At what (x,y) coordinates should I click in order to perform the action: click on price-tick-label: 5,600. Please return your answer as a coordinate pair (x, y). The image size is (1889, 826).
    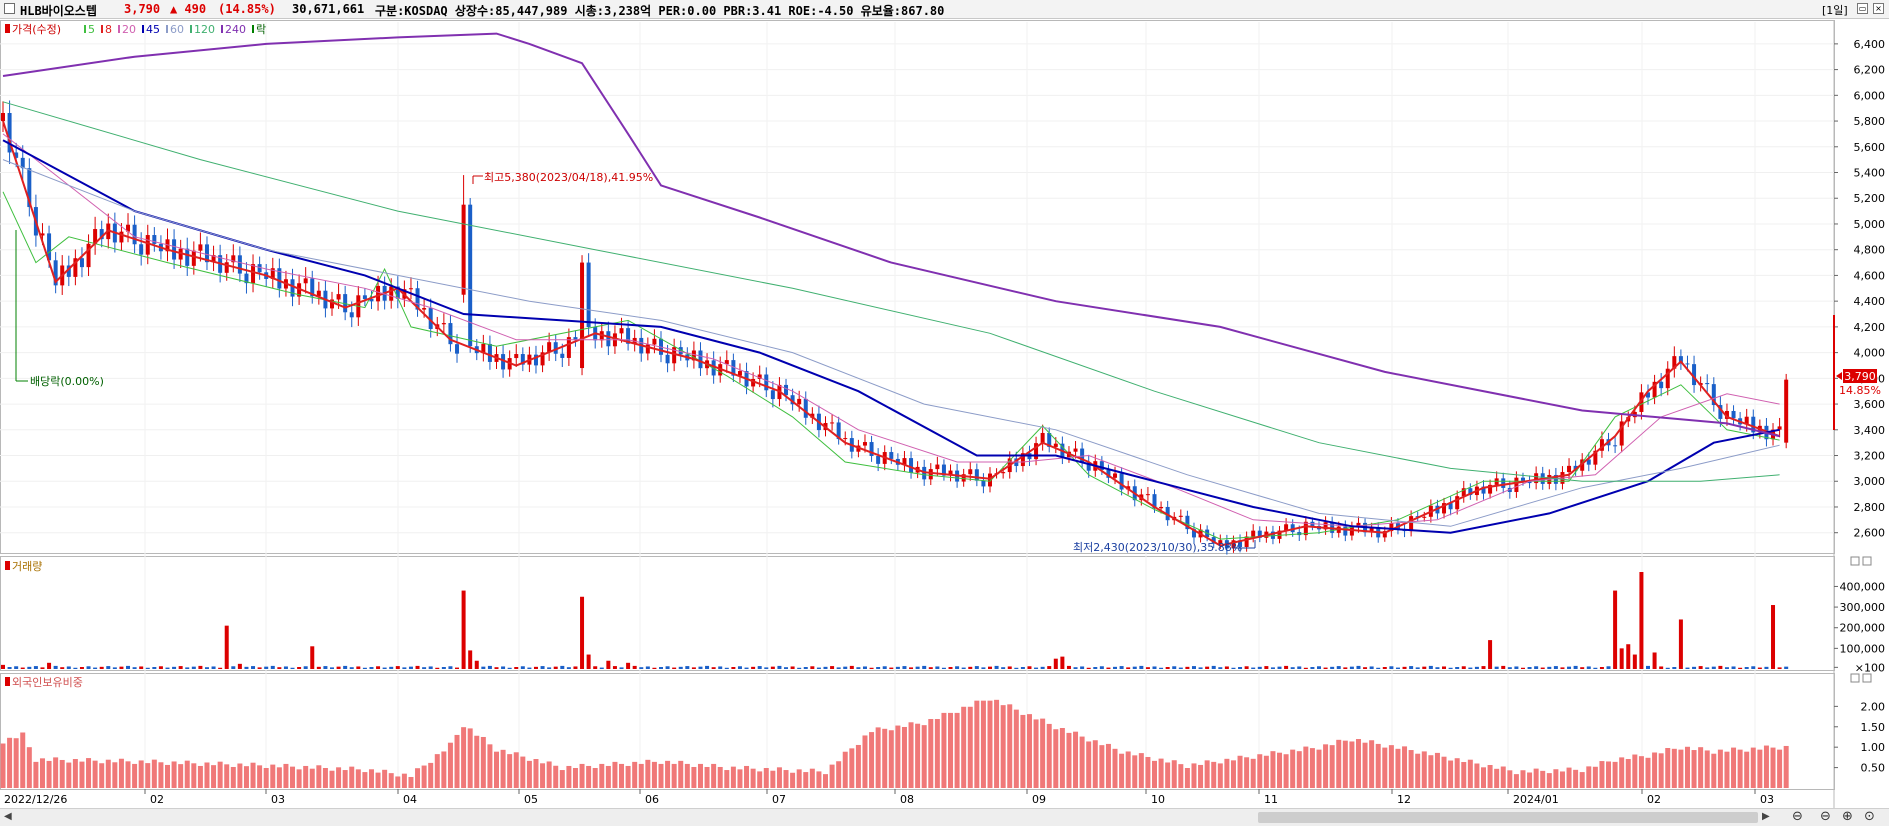
    Looking at the image, I should click on (1870, 147).